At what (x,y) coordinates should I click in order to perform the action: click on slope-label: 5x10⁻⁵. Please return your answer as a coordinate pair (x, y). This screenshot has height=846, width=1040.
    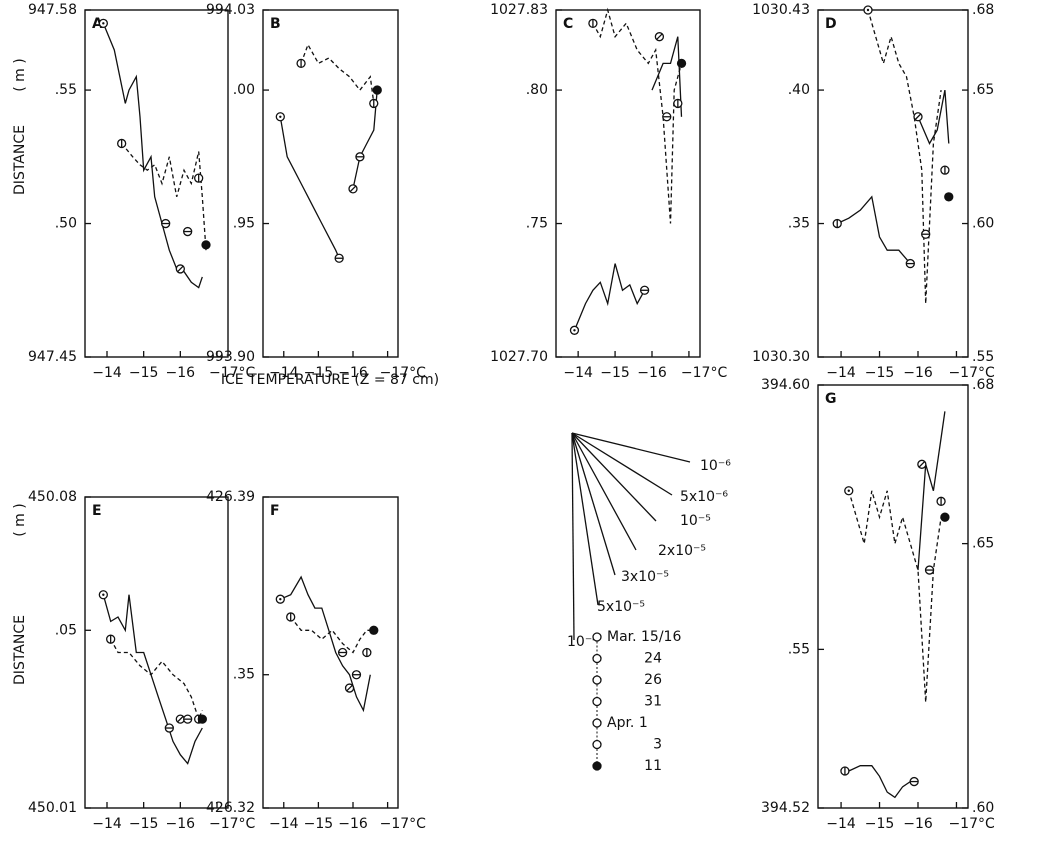
    Looking at the image, I should click on (621, 607).